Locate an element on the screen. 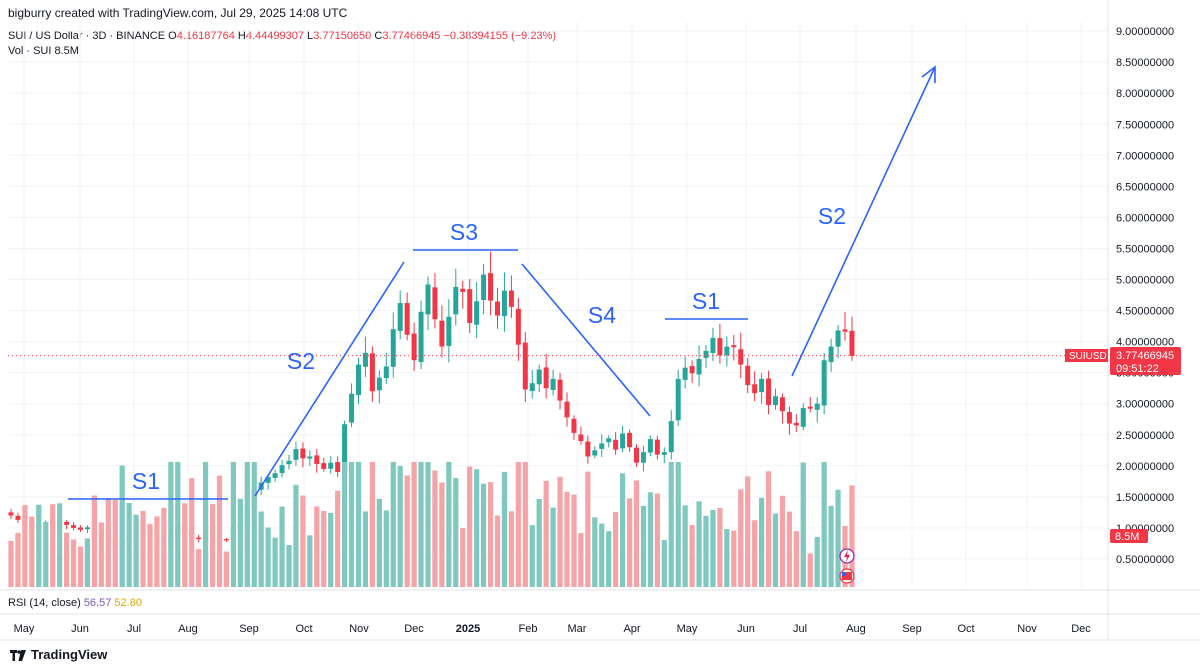  volume-tag-value: 8.5M is located at coordinates (1127, 537).